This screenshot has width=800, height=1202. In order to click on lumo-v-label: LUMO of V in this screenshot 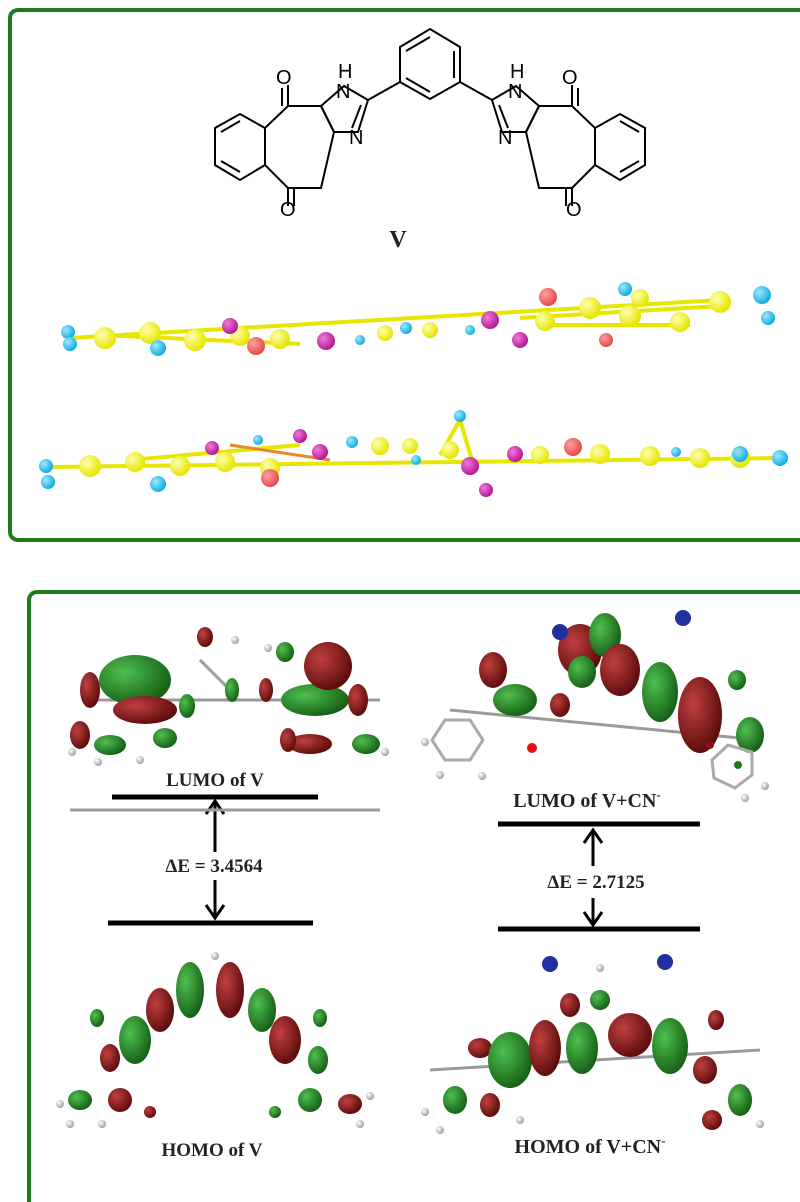, I will do `click(215, 780)`.